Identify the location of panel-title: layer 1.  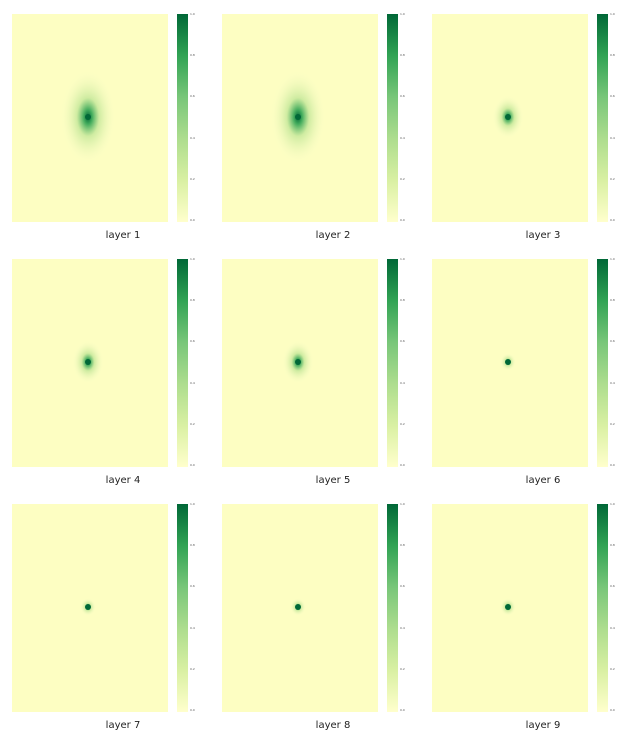
(123, 235).